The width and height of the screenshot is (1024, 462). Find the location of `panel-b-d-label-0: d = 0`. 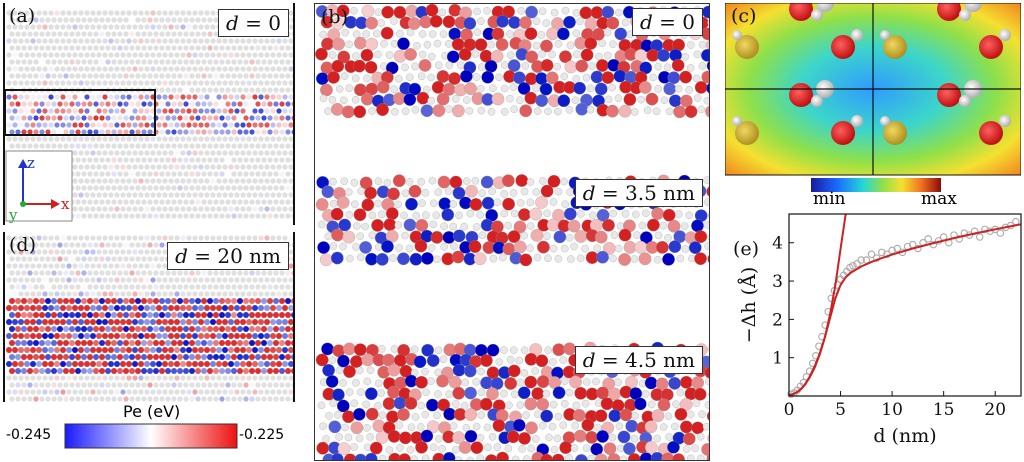

panel-b-d-label-0: d = 0 is located at coordinates (667, 22).